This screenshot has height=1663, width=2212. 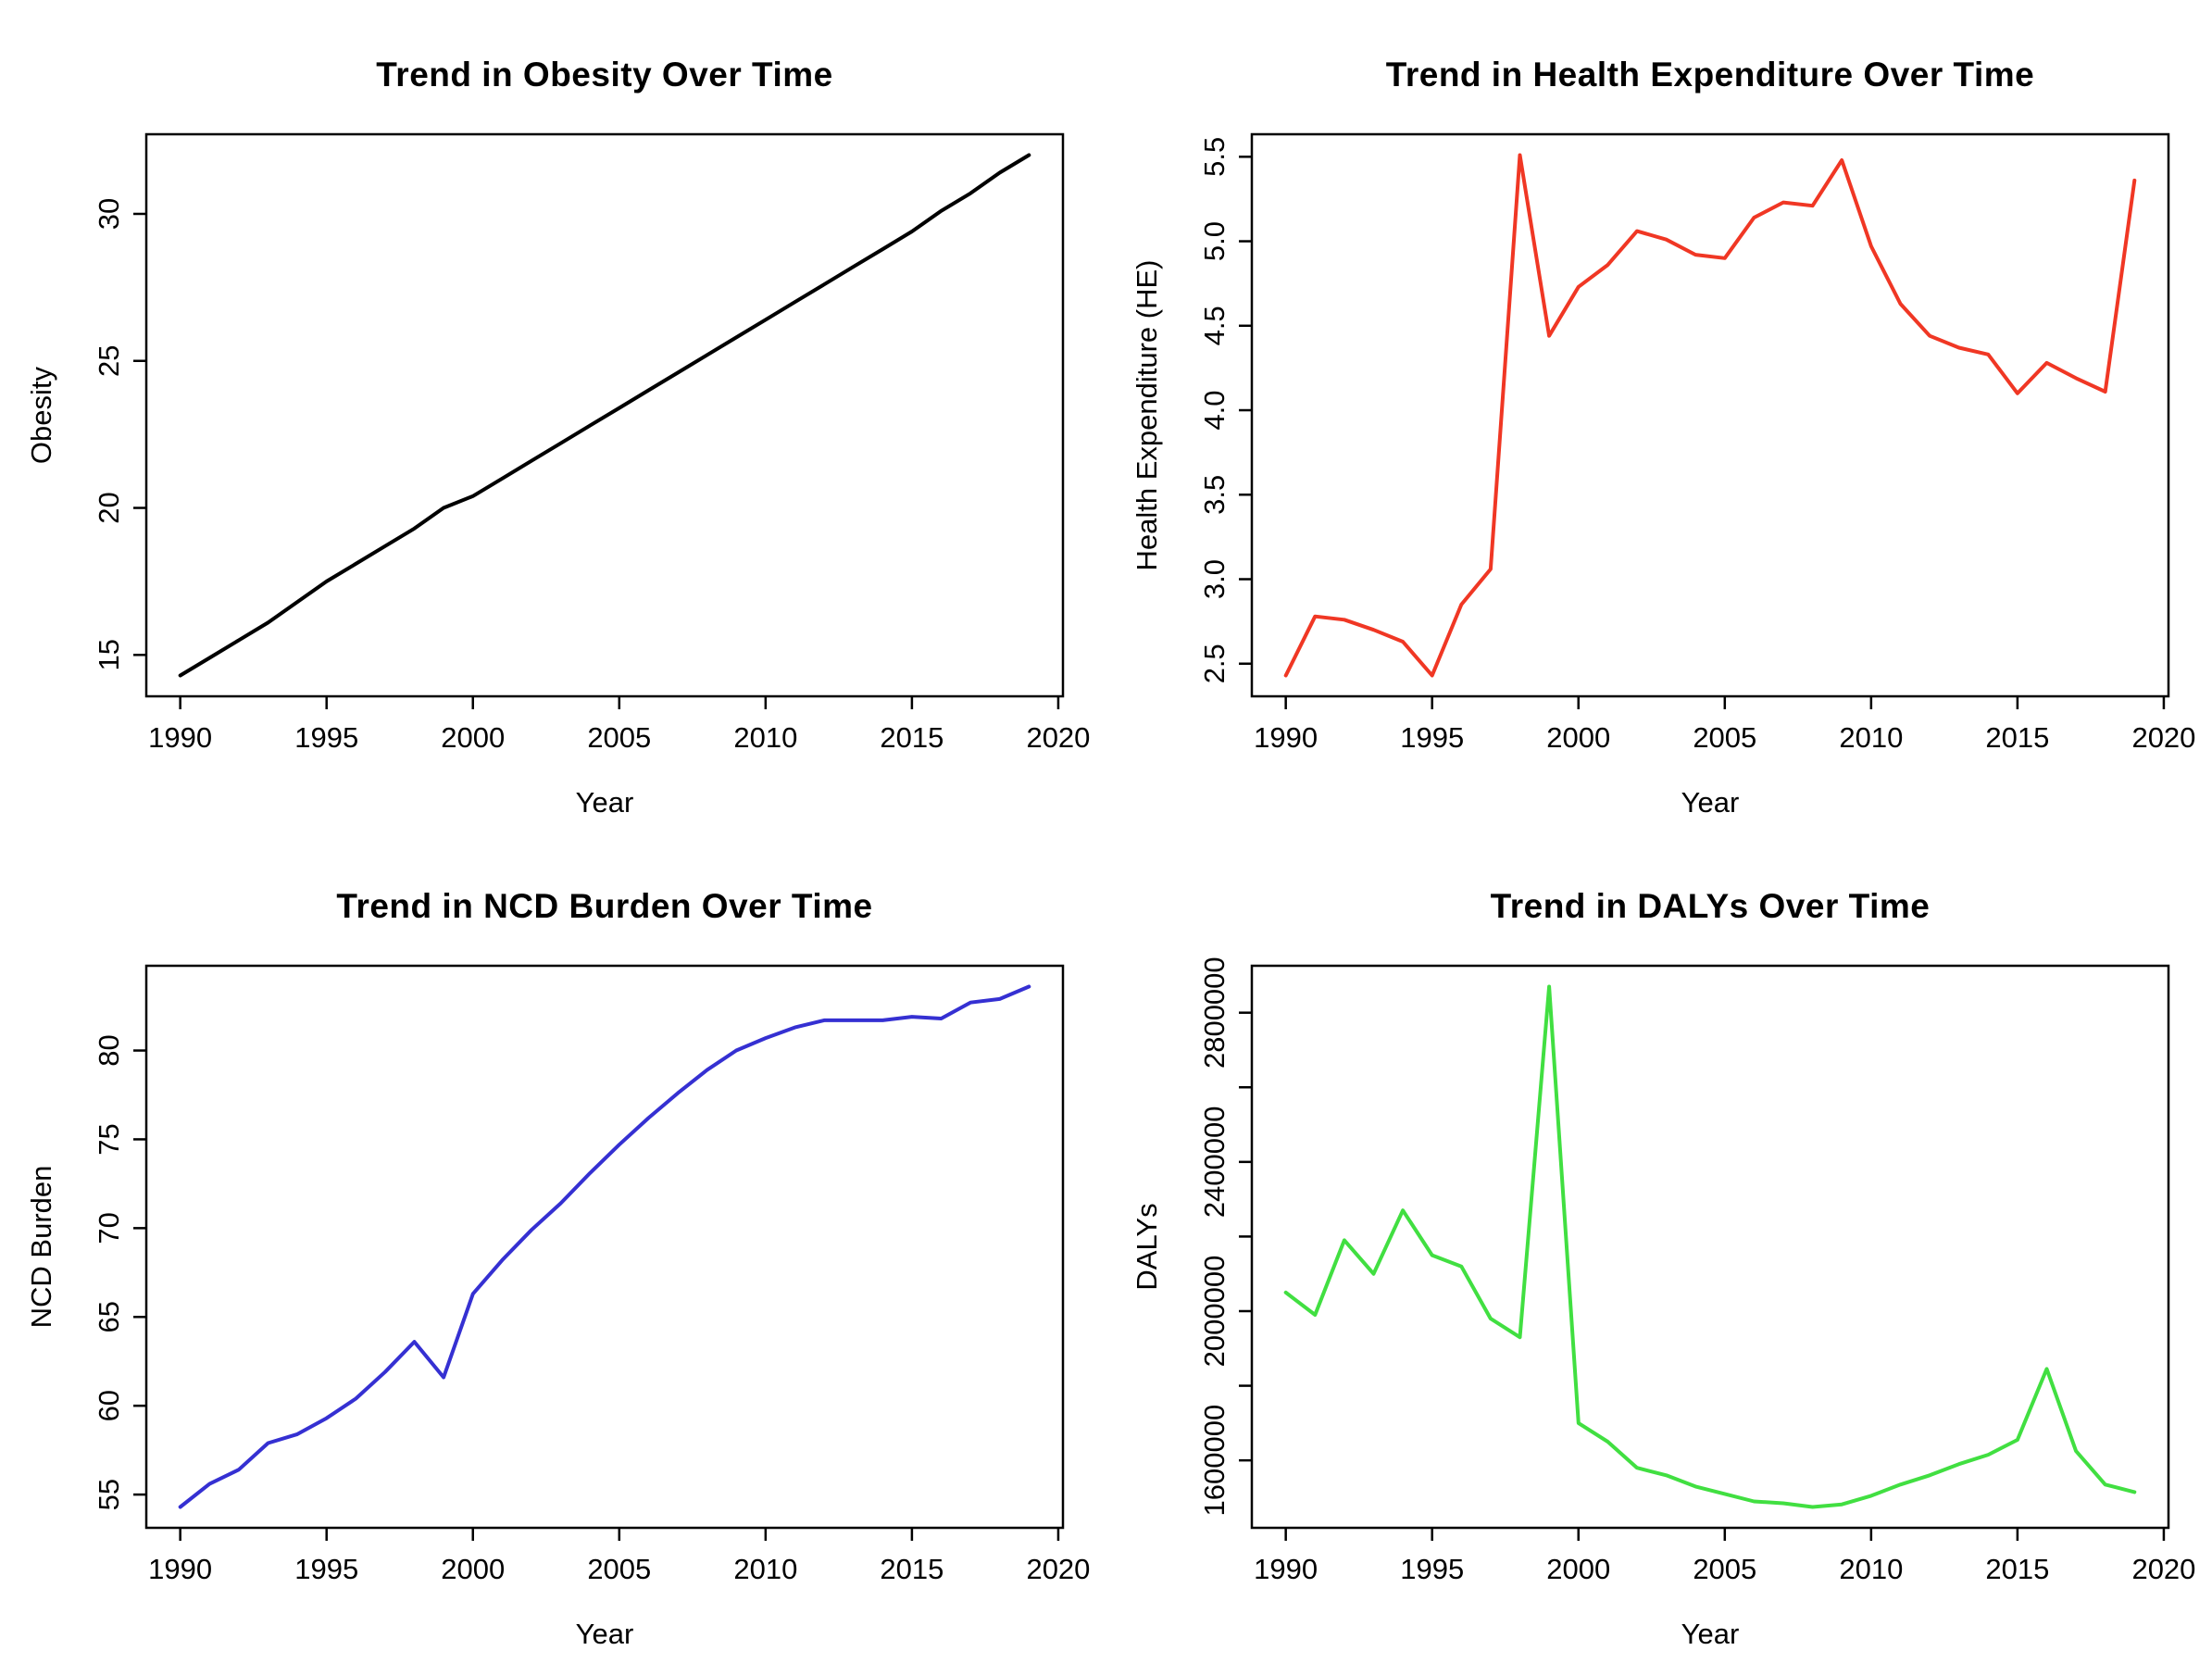 What do you see at coordinates (109, 1050) in the screenshot?
I see `y-tick-label: 80` at bounding box center [109, 1050].